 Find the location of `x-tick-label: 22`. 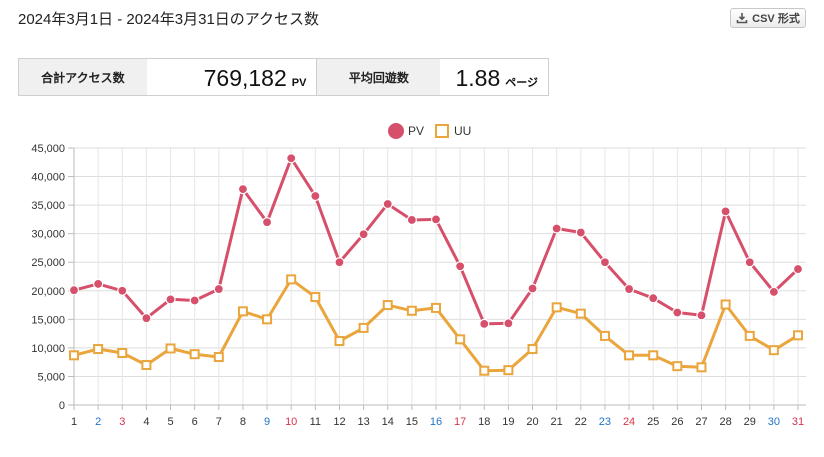

x-tick-label: 22 is located at coordinates (581, 422).